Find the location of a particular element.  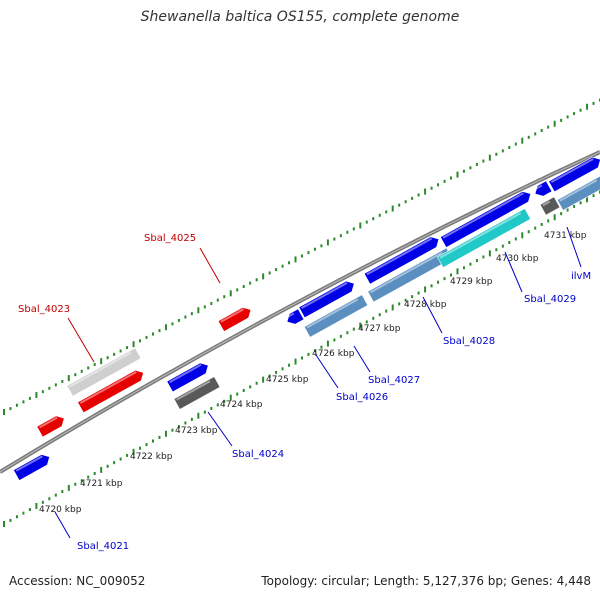

gene-label: Sbal_4024 is located at coordinates (258, 454).